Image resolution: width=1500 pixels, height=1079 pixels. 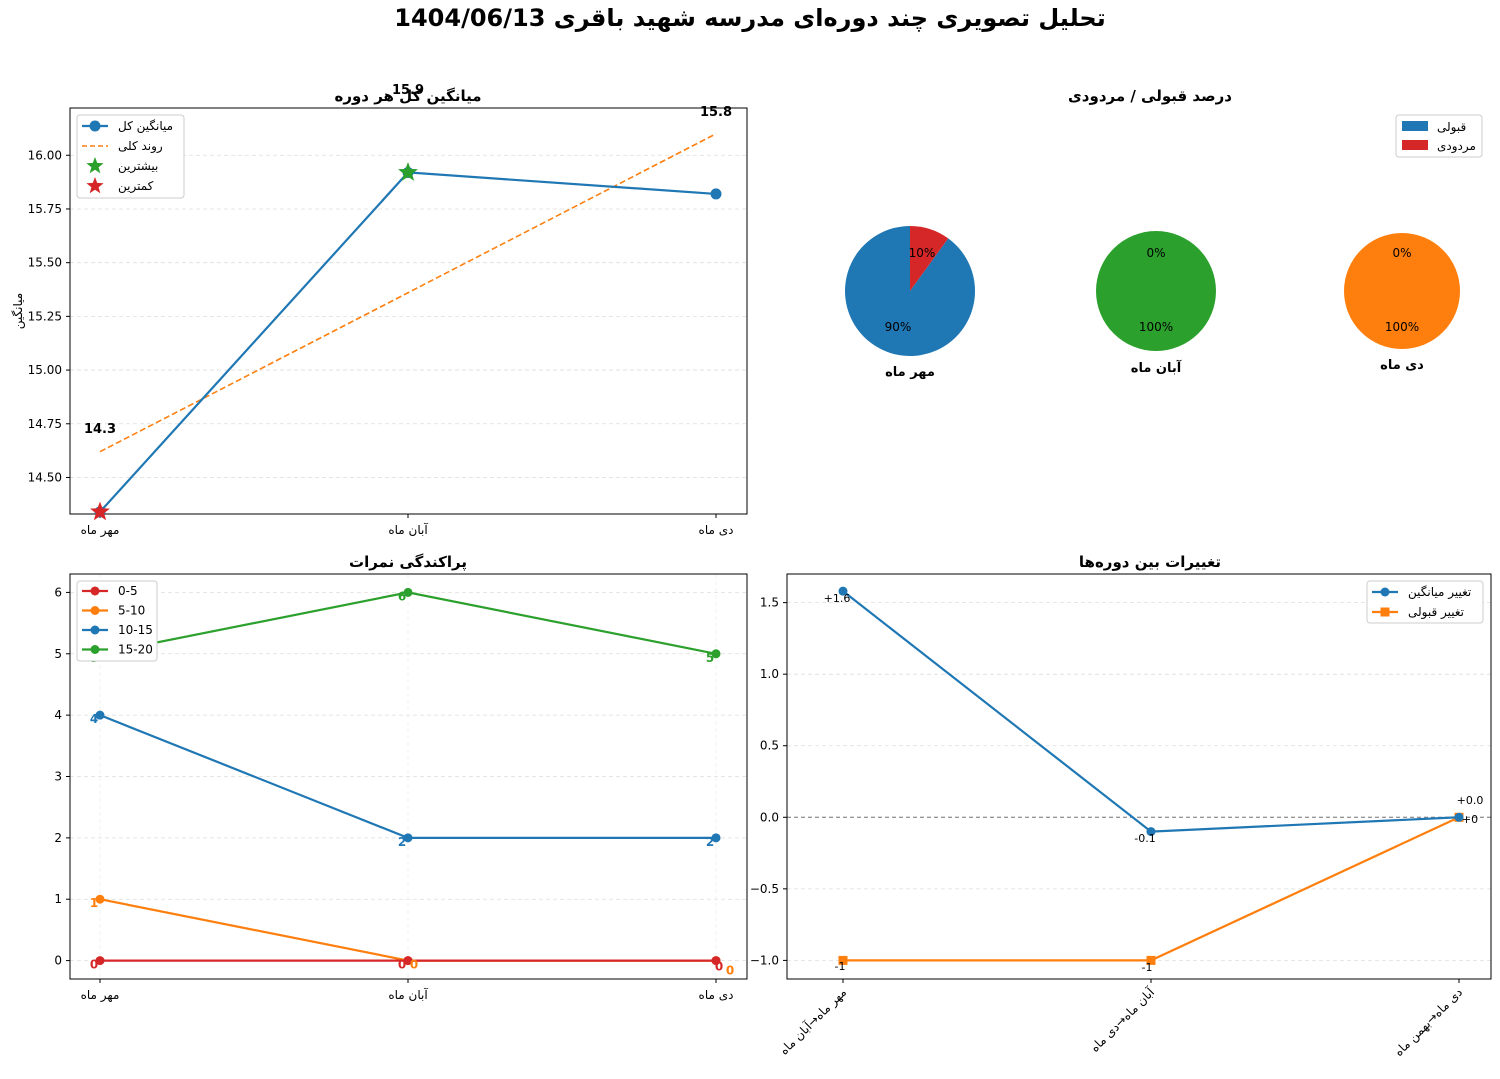 What do you see at coordinates (94, 903) in the screenshot?
I see `data-label: 1` at bounding box center [94, 903].